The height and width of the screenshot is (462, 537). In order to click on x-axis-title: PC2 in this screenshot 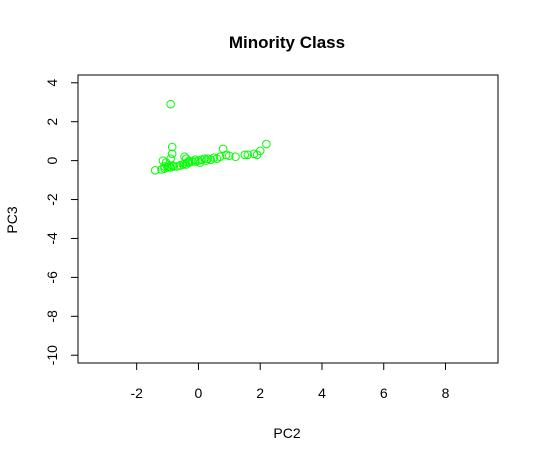, I will do `click(286, 433)`.